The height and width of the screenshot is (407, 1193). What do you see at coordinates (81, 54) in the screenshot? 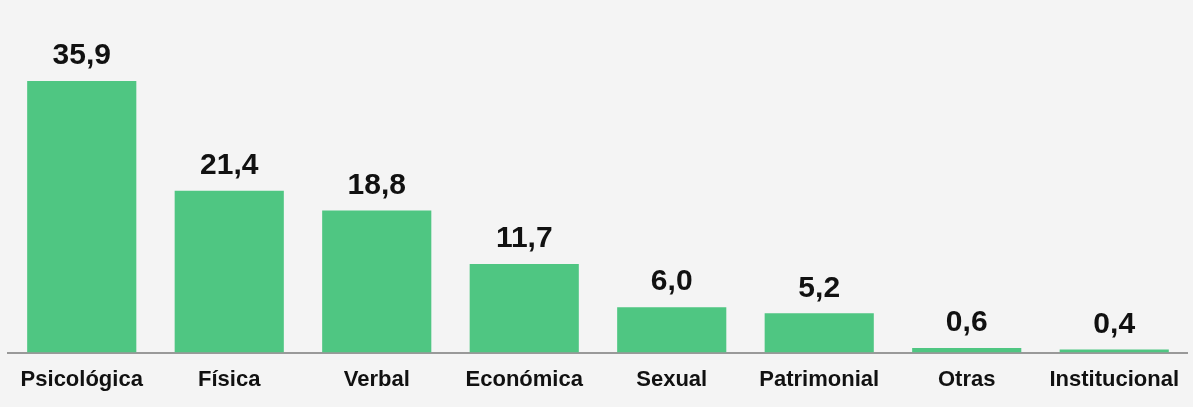
I see `data-label: 35,9` at bounding box center [81, 54].